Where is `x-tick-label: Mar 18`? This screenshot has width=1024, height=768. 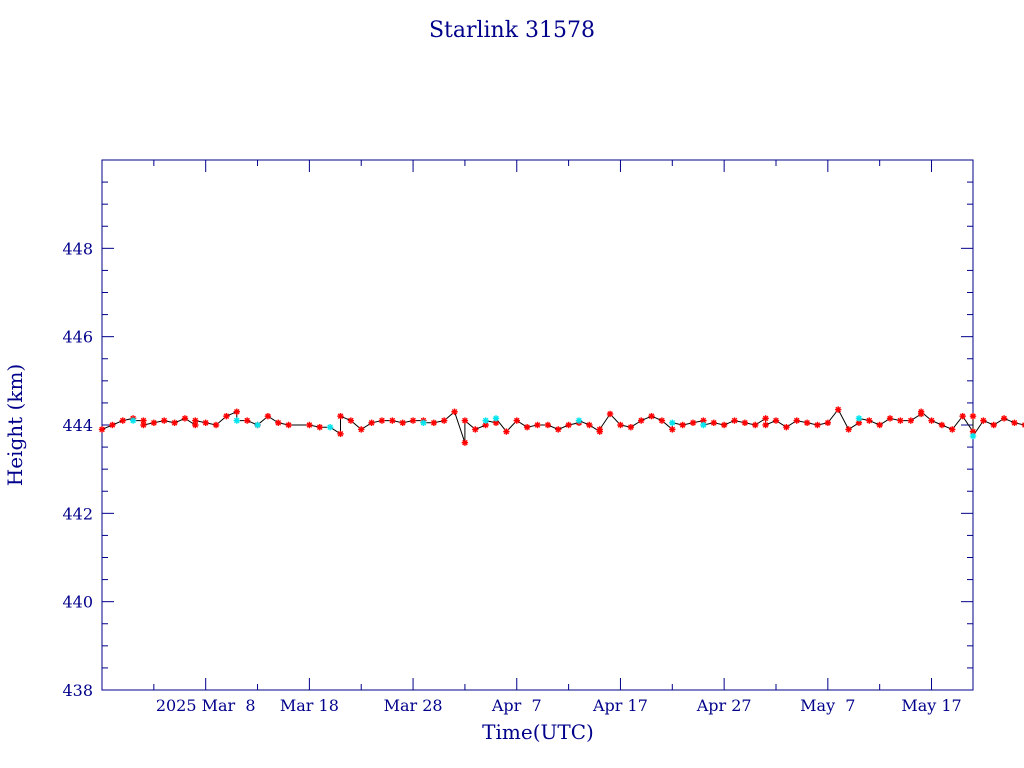
x-tick-label: Mar 18 is located at coordinates (309, 705).